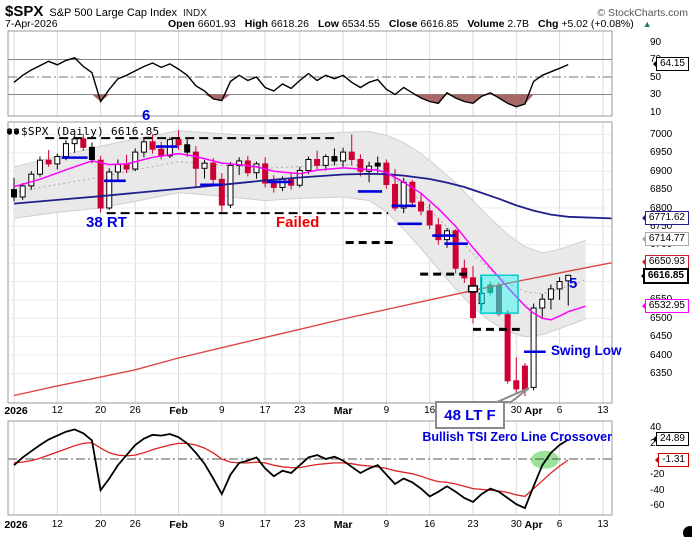 The height and width of the screenshot is (537, 692). Describe the element at coordinates (661, 355) in the screenshot. I see `price-axis-tick: 6400` at that location.